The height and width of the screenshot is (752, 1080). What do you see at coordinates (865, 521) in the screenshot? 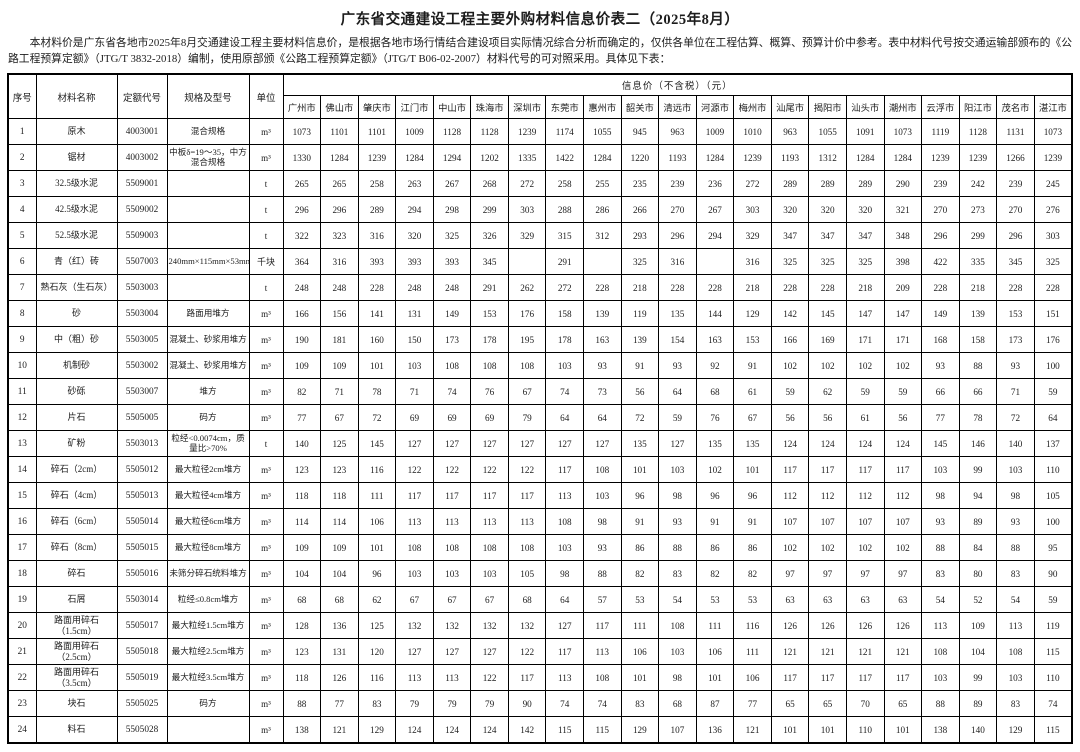
I see `price-cell: 107` at bounding box center [865, 521].